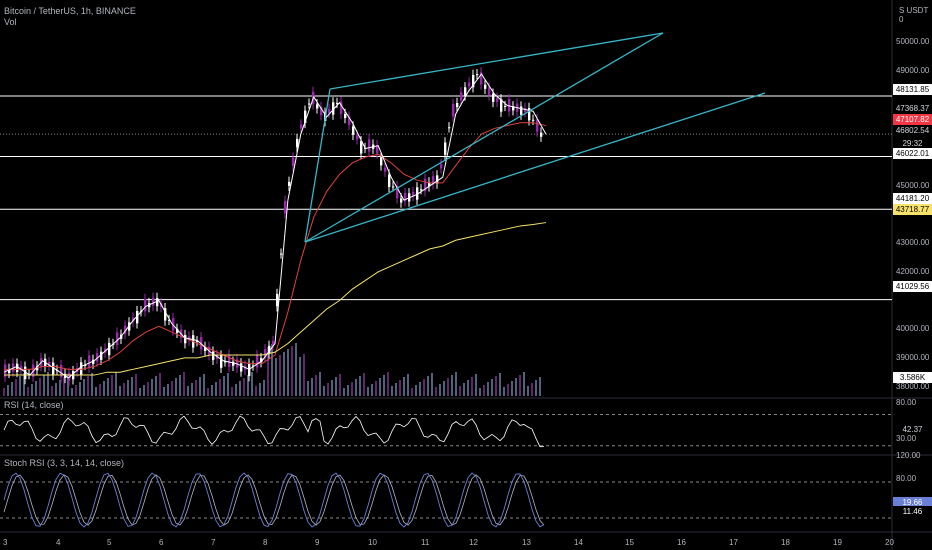 The image size is (932, 550). Describe the element at coordinates (70, 11) in the screenshot. I see `symbol-title: Bitcoin / TetherUS, 1h, BINANCE` at that location.